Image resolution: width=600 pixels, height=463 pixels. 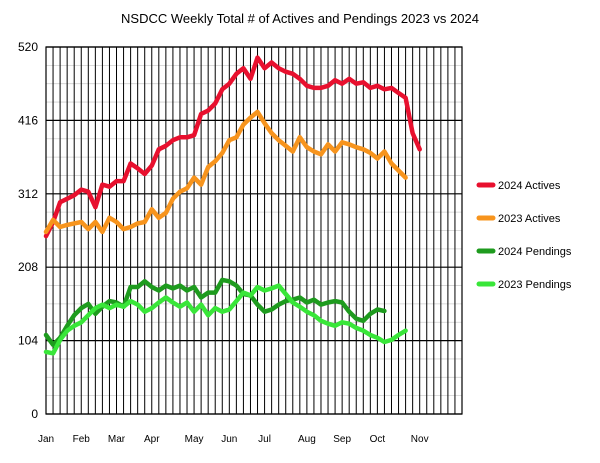 What do you see at coordinates (229, 439) in the screenshot?
I see `x-tick-label: Jun` at bounding box center [229, 439].